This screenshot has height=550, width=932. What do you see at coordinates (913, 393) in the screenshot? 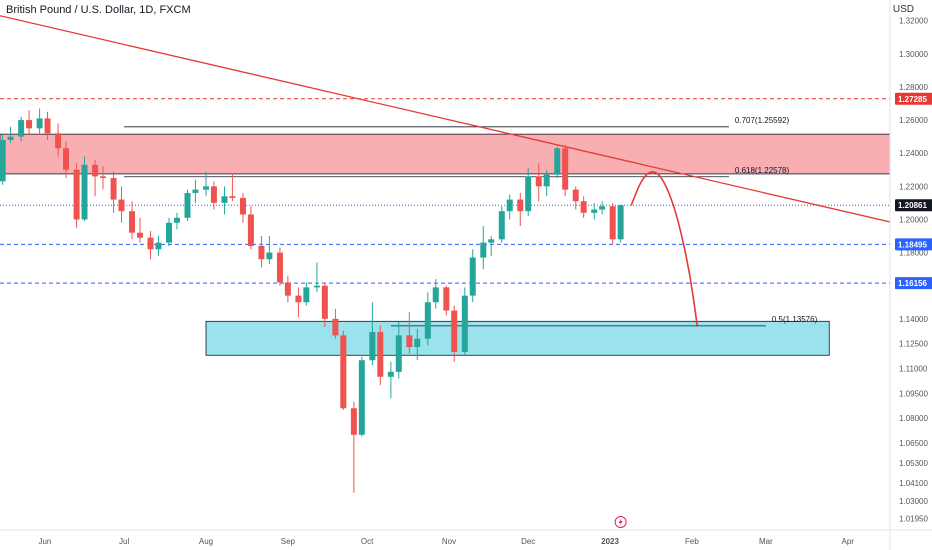
I see `price-tick-12: 1.09500` at bounding box center [913, 393].